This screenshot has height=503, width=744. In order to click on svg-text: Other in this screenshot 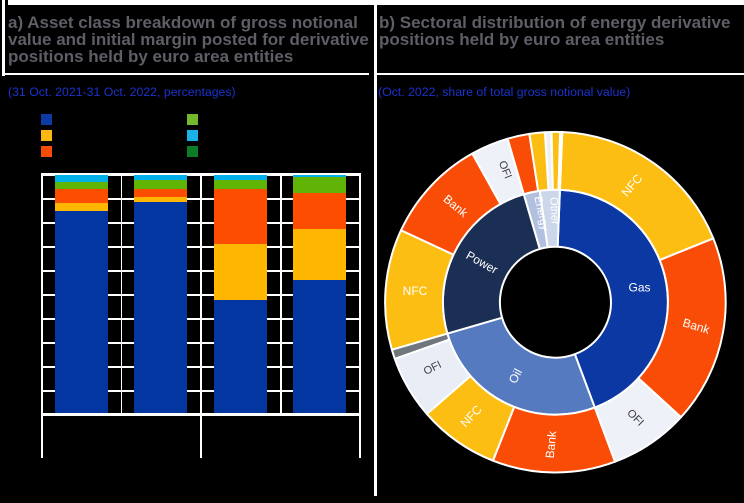, I will do `click(553, 211)`.